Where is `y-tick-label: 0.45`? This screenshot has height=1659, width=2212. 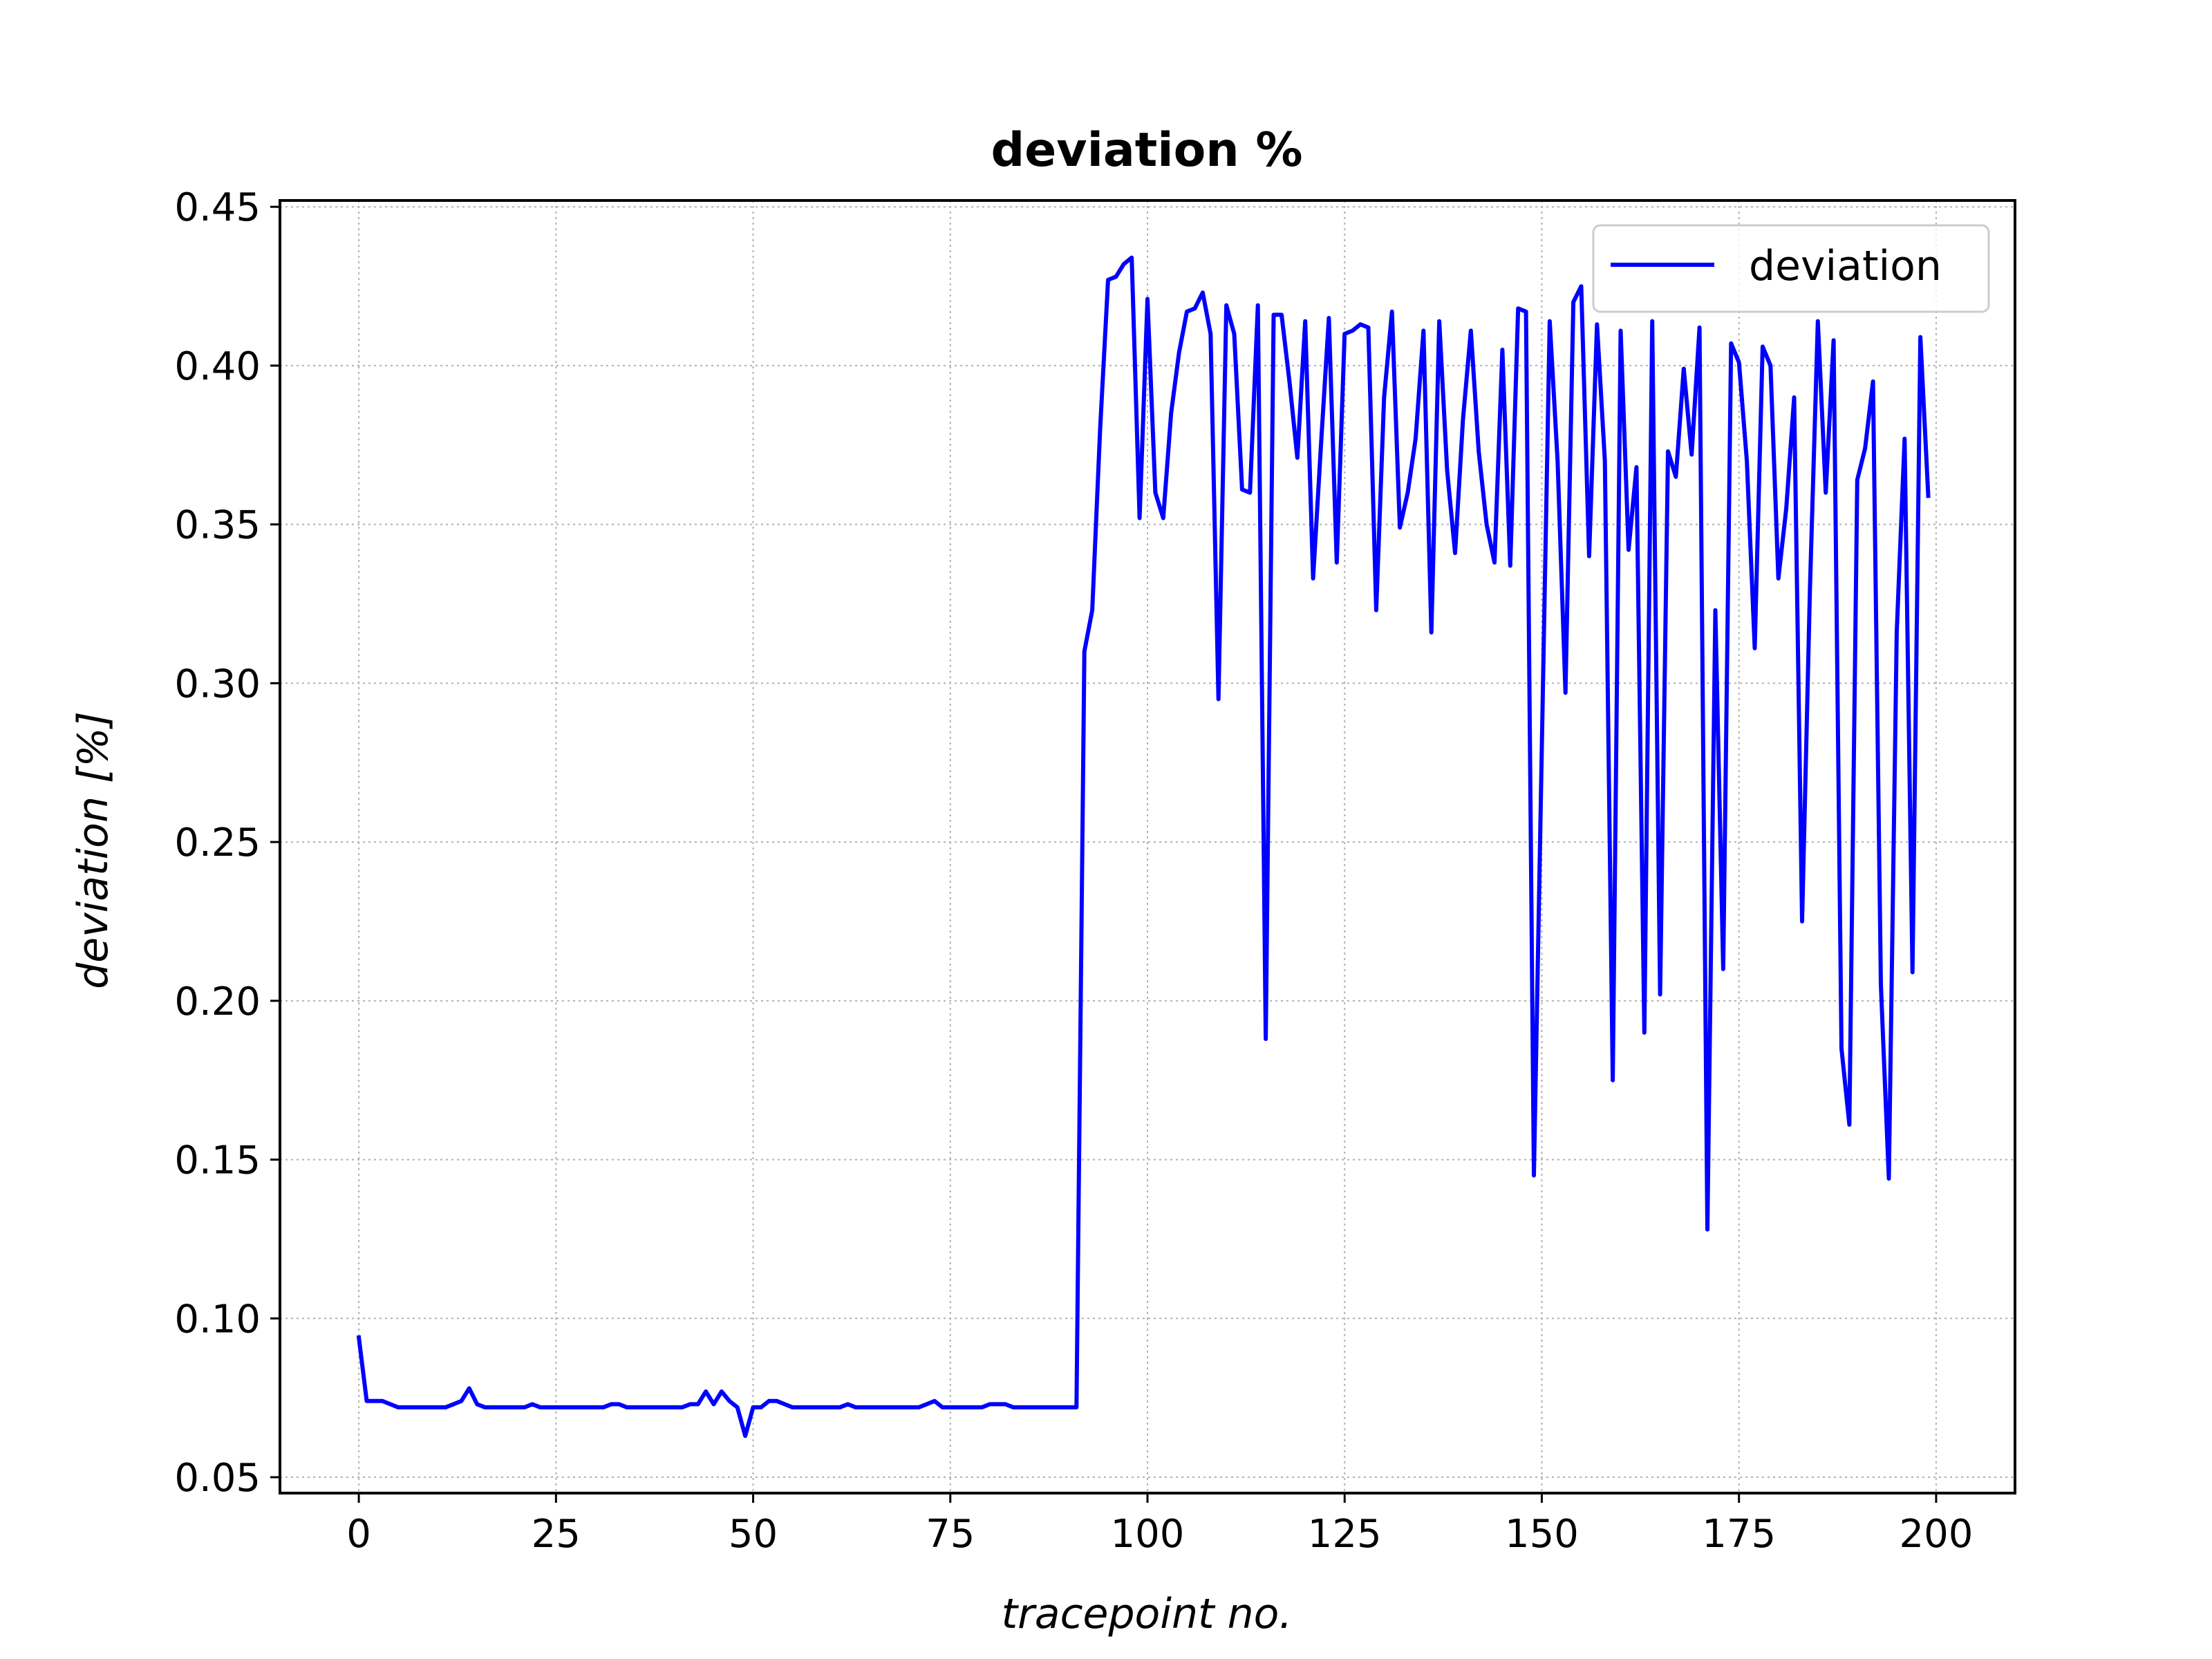
y-tick-label: 0.45 is located at coordinates (218, 208).